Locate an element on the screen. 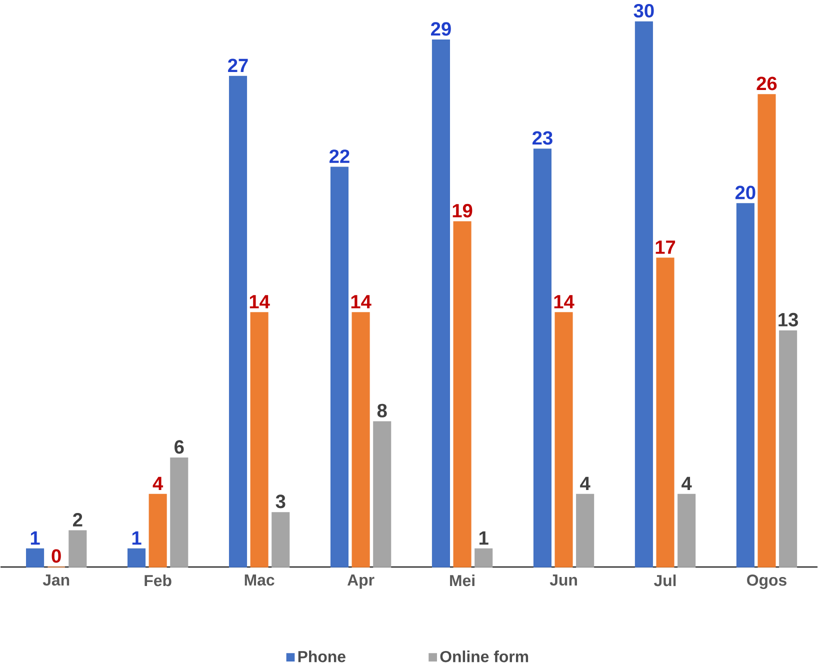 This screenshot has height=669, width=818. x-tick-label: Mei is located at coordinates (462, 580).